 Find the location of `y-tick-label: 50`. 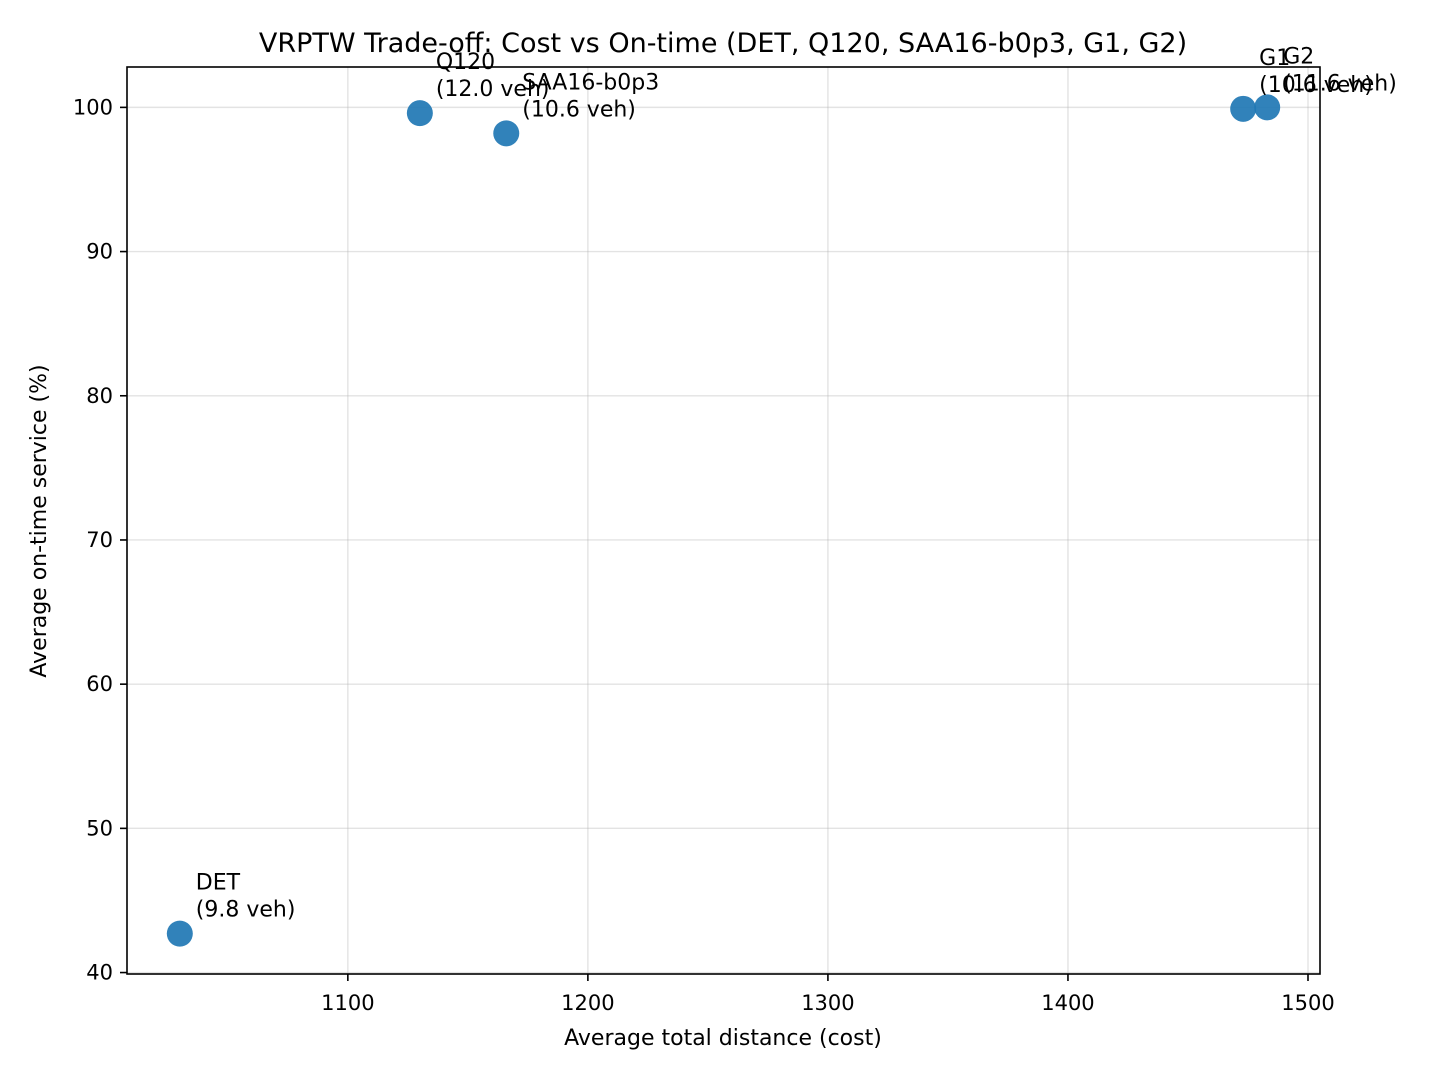

y-tick-label: 50 is located at coordinates (99, 828).